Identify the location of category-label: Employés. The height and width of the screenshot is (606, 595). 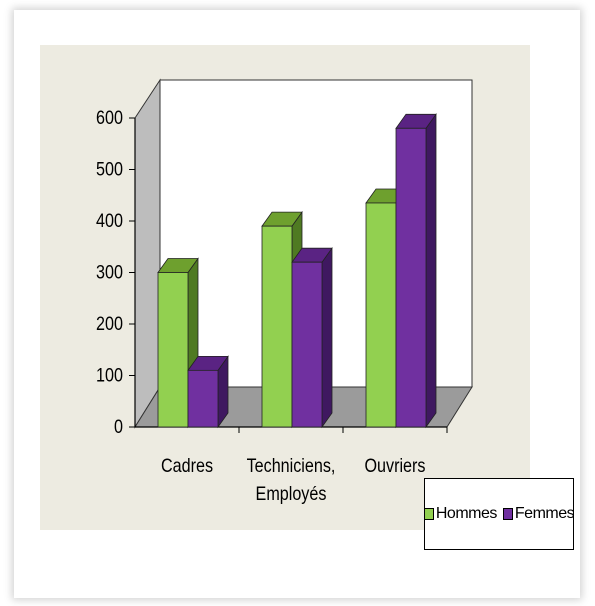
(291, 494).